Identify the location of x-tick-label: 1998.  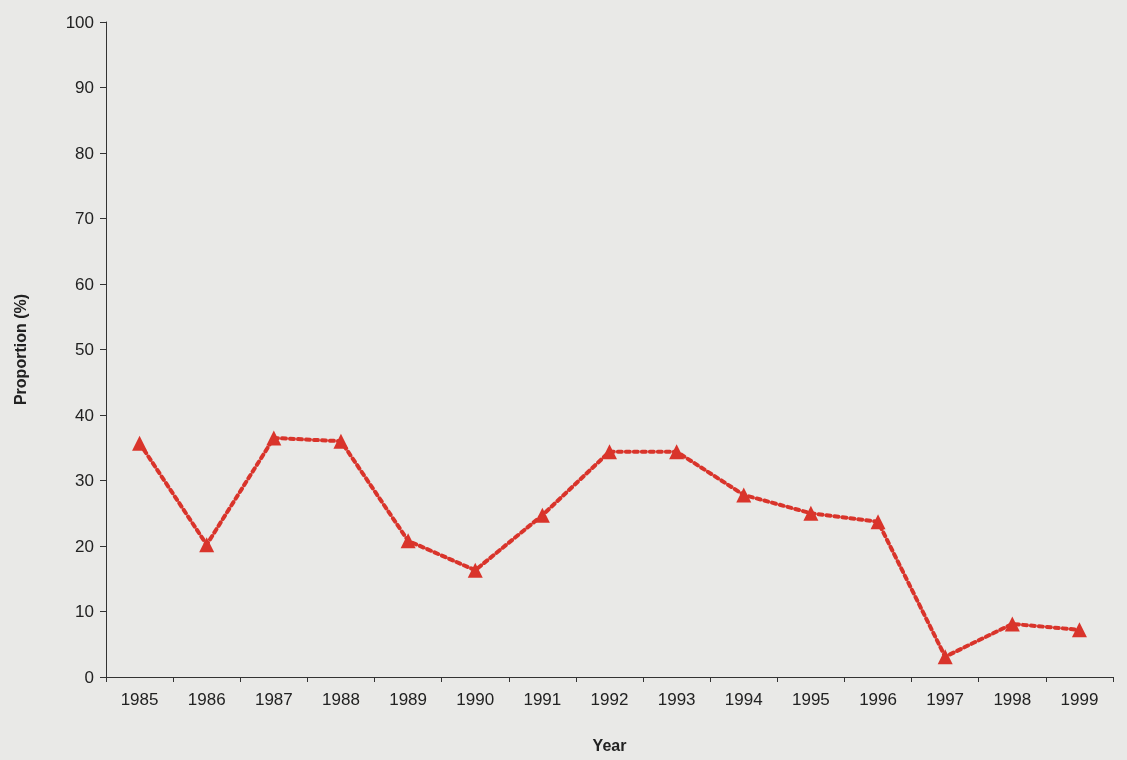
(1012, 699).